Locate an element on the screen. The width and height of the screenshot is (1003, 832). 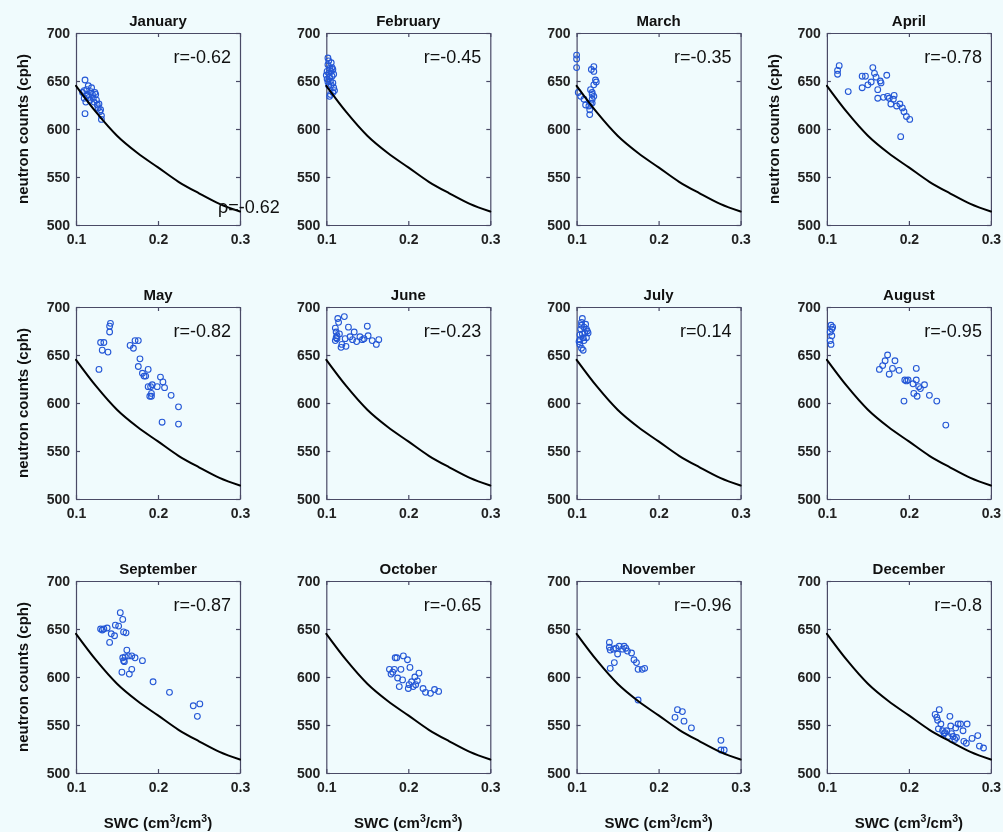
x-axis-title: SWC (cm$^{3}$/cm$^{3}$) is located at coordinates (658, 821).